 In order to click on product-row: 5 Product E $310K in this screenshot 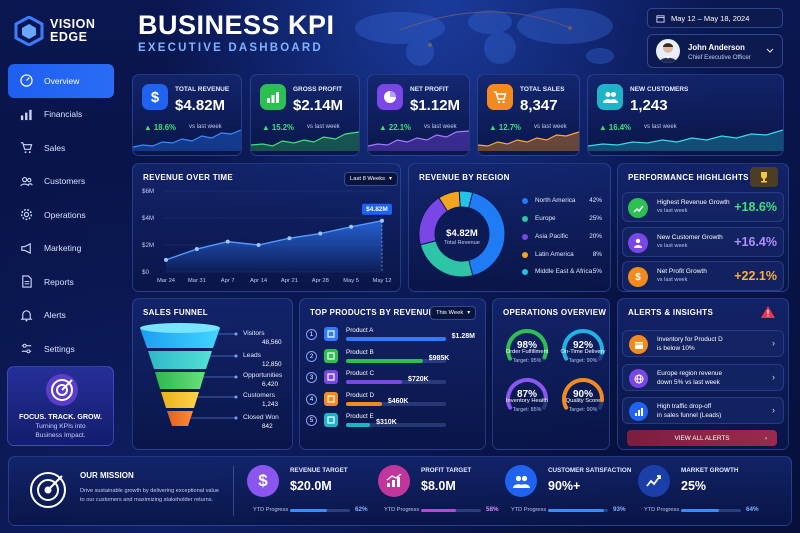, I will do `click(391, 422)`.